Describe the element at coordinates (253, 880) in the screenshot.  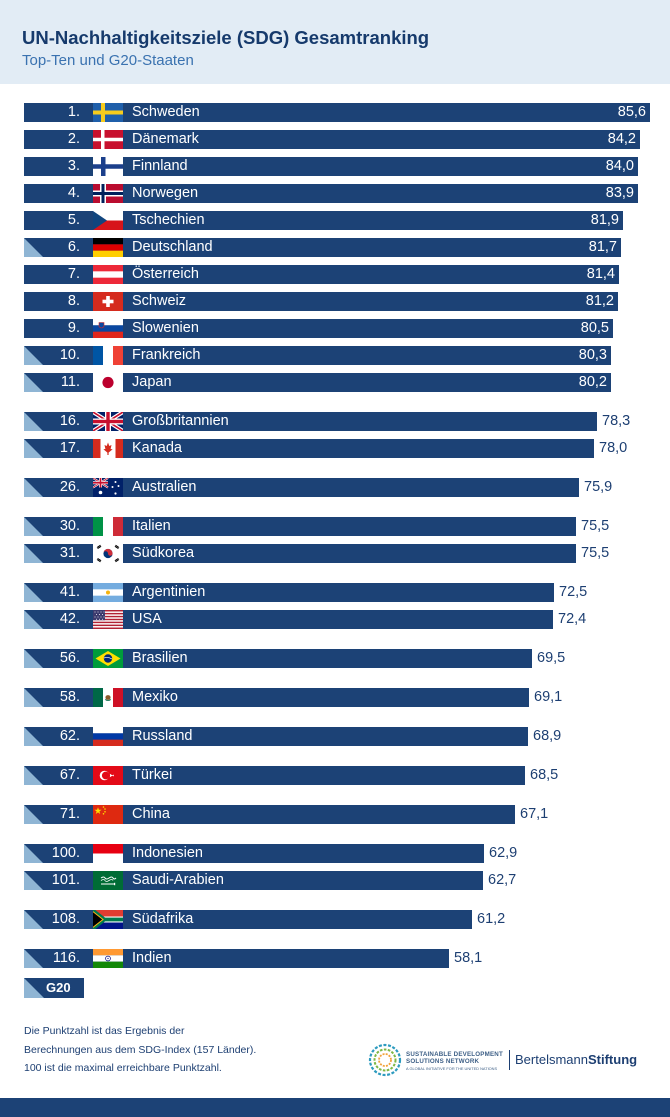
I see `bar-saudi-arabien` at that location.